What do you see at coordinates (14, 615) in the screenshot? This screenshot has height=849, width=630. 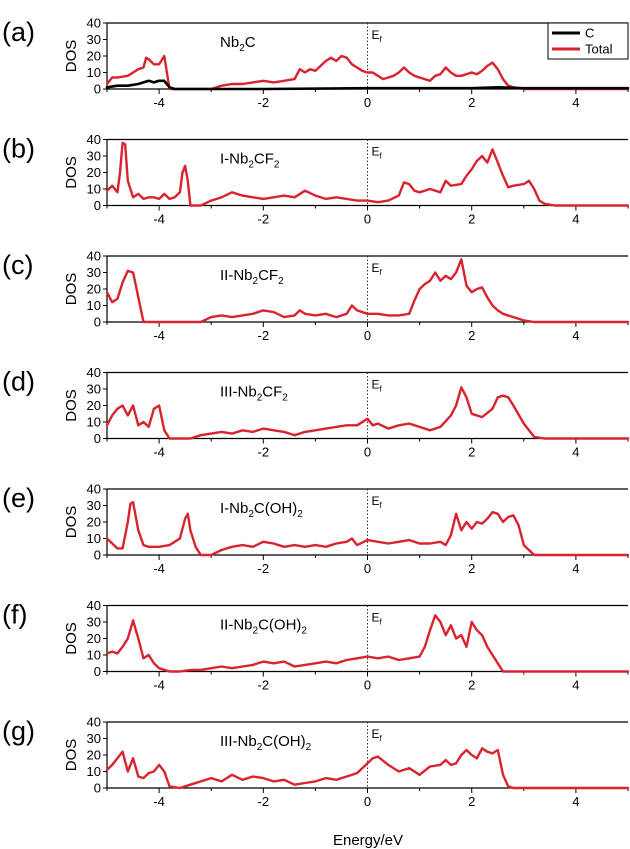 I see `panel-letter: (f)` at bounding box center [14, 615].